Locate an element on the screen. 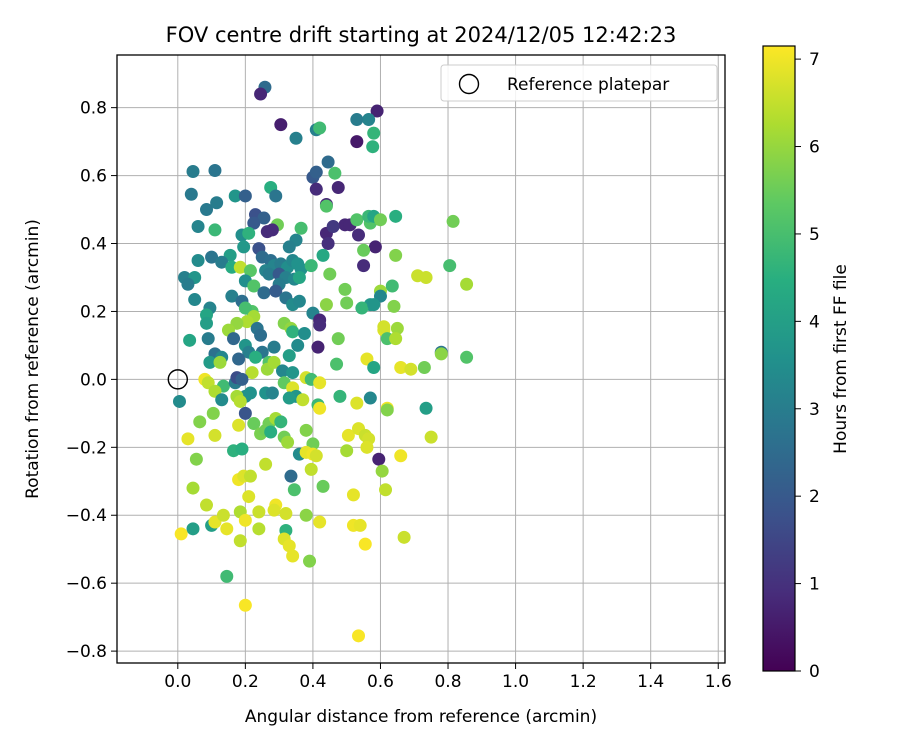  y-ticks: 0.8 0.6 0.4 0.2 0.0 −0.2 −0.4 −0.6 −0.8 is located at coordinates (91, 380).